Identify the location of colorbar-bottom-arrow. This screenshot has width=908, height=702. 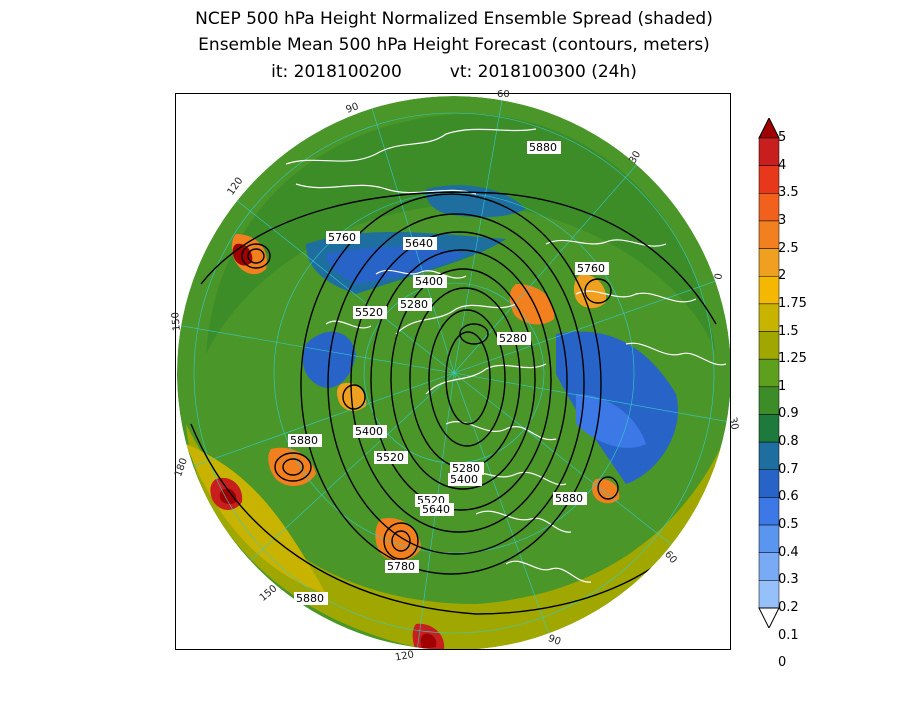
(769, 617).